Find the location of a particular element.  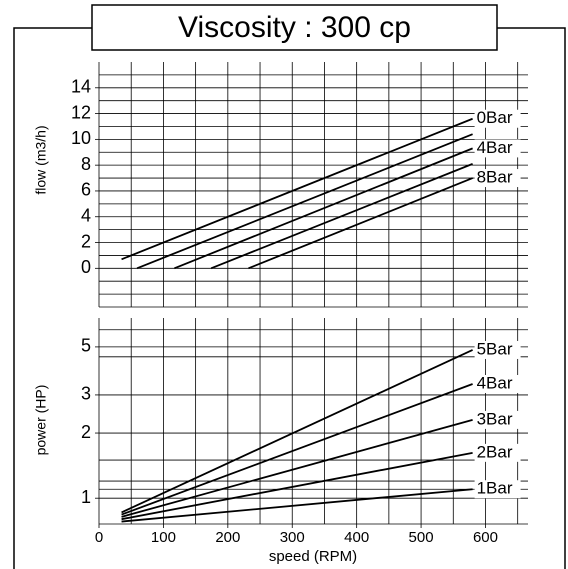

y-tick-label: 3 is located at coordinates (86, 394).